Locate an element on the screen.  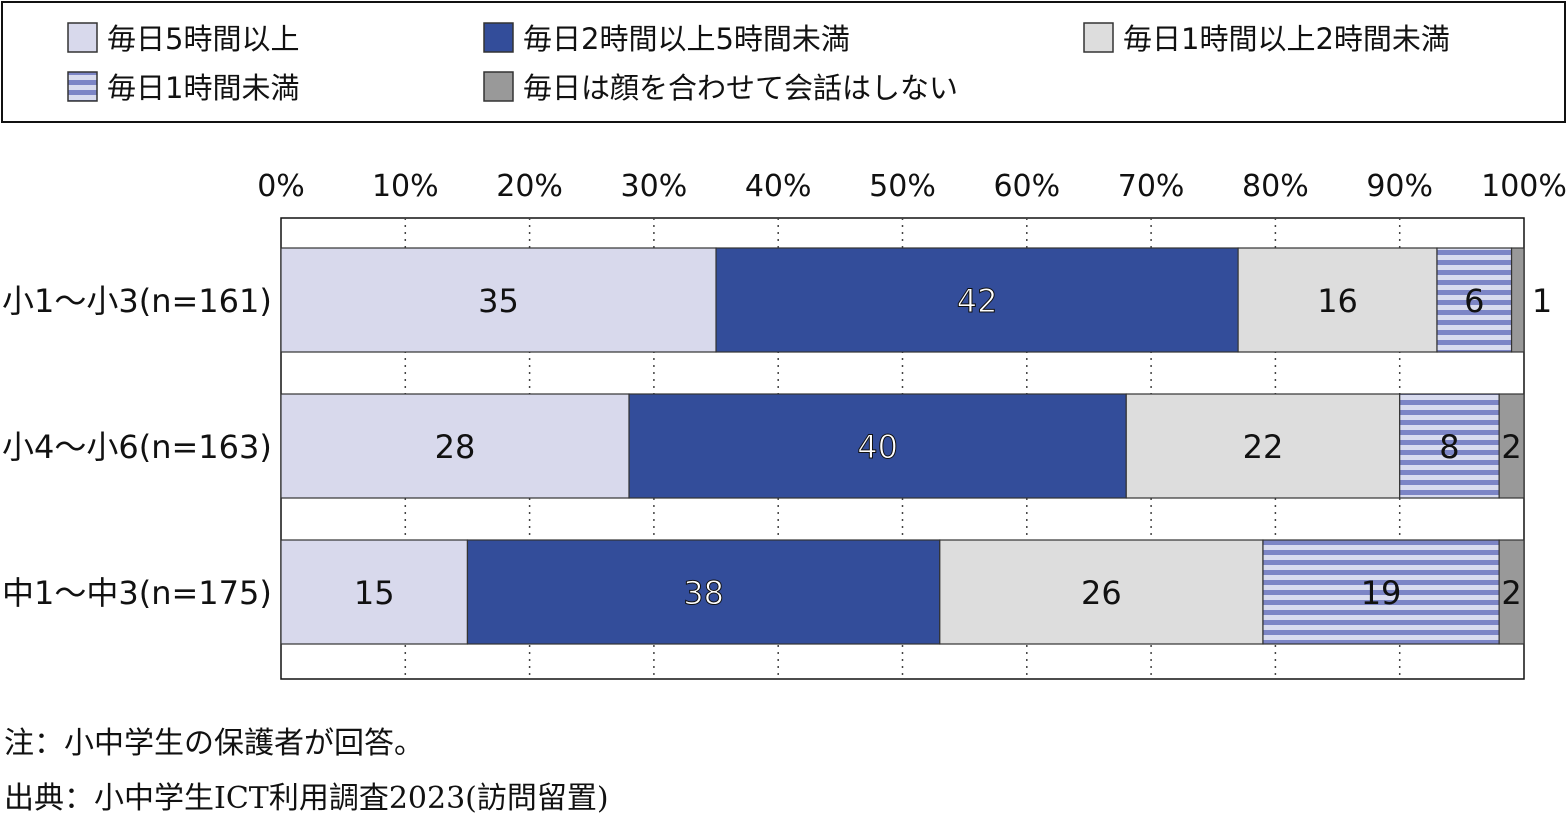
data-label: 35 is located at coordinates (498, 301).